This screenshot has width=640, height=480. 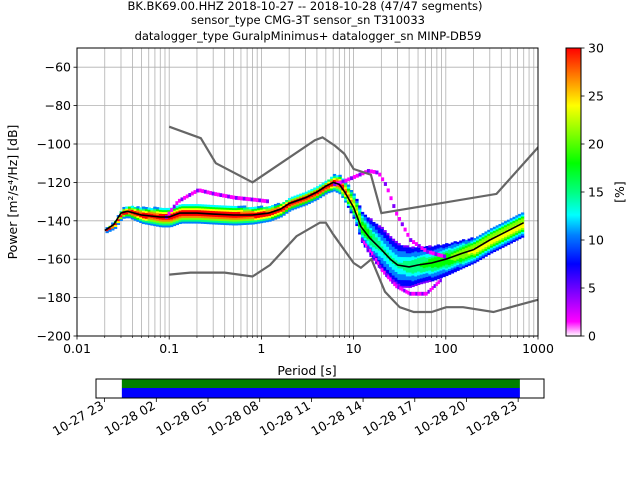 What do you see at coordinates (54, 144) in the screenshot?
I see `y-tick-label: −100` at bounding box center [54, 144].